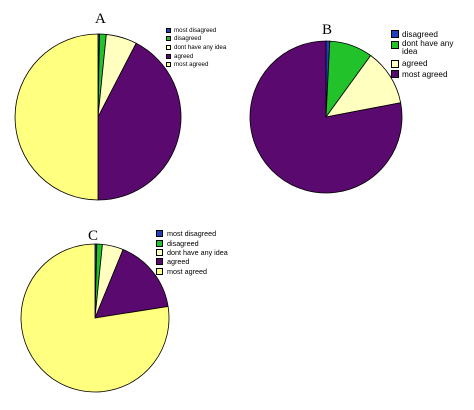 The width and height of the screenshot is (474, 410). What do you see at coordinates (93, 236) in the screenshot?
I see `chart-title: C` at bounding box center [93, 236].